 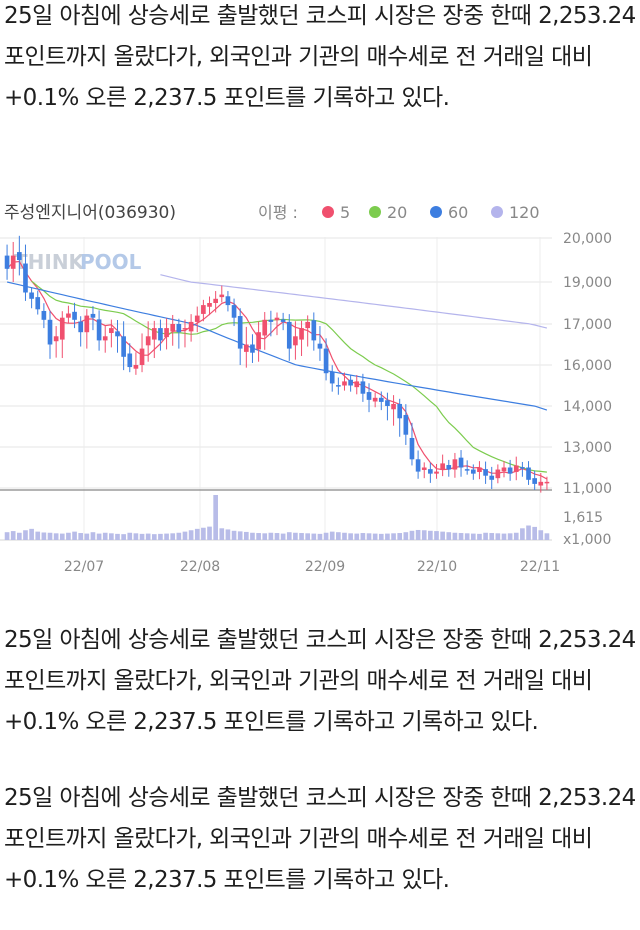 I want to click on y-tick-label: 11,000, so click(x=587, y=489).